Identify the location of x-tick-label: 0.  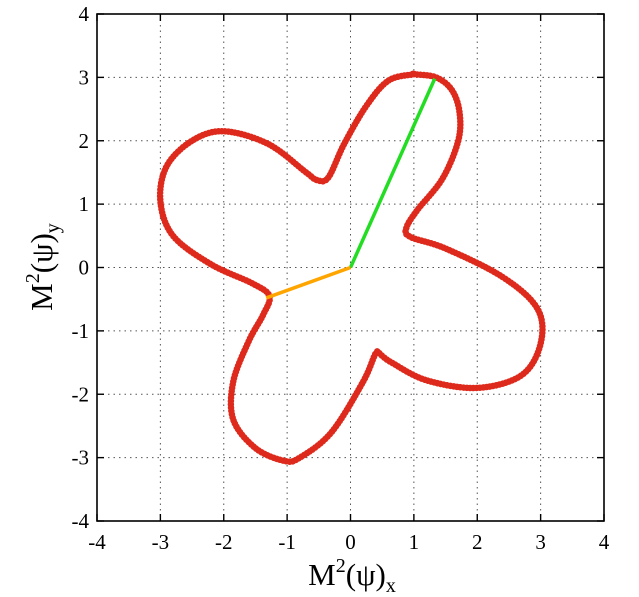
(350, 542).